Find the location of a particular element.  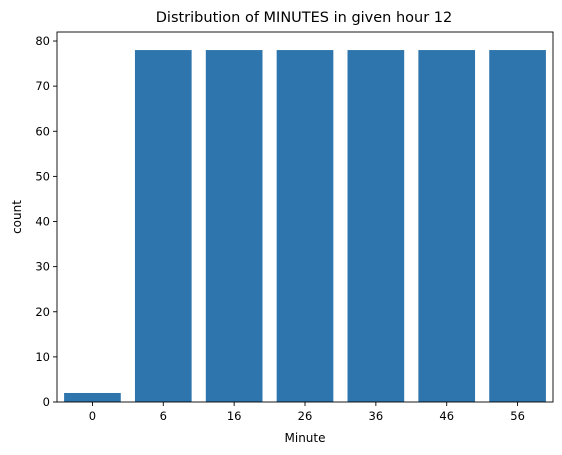

y-tick-label: 70 is located at coordinates (42, 86).